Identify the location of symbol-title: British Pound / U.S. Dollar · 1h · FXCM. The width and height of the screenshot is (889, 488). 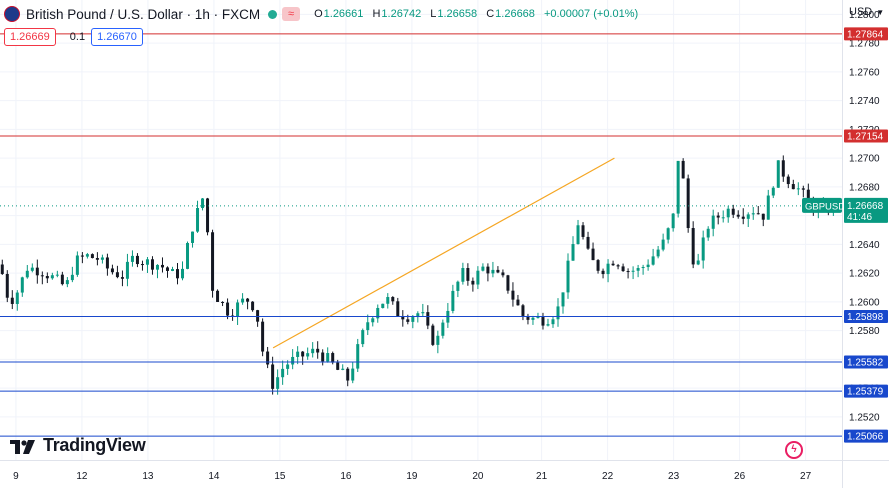
(143, 14).